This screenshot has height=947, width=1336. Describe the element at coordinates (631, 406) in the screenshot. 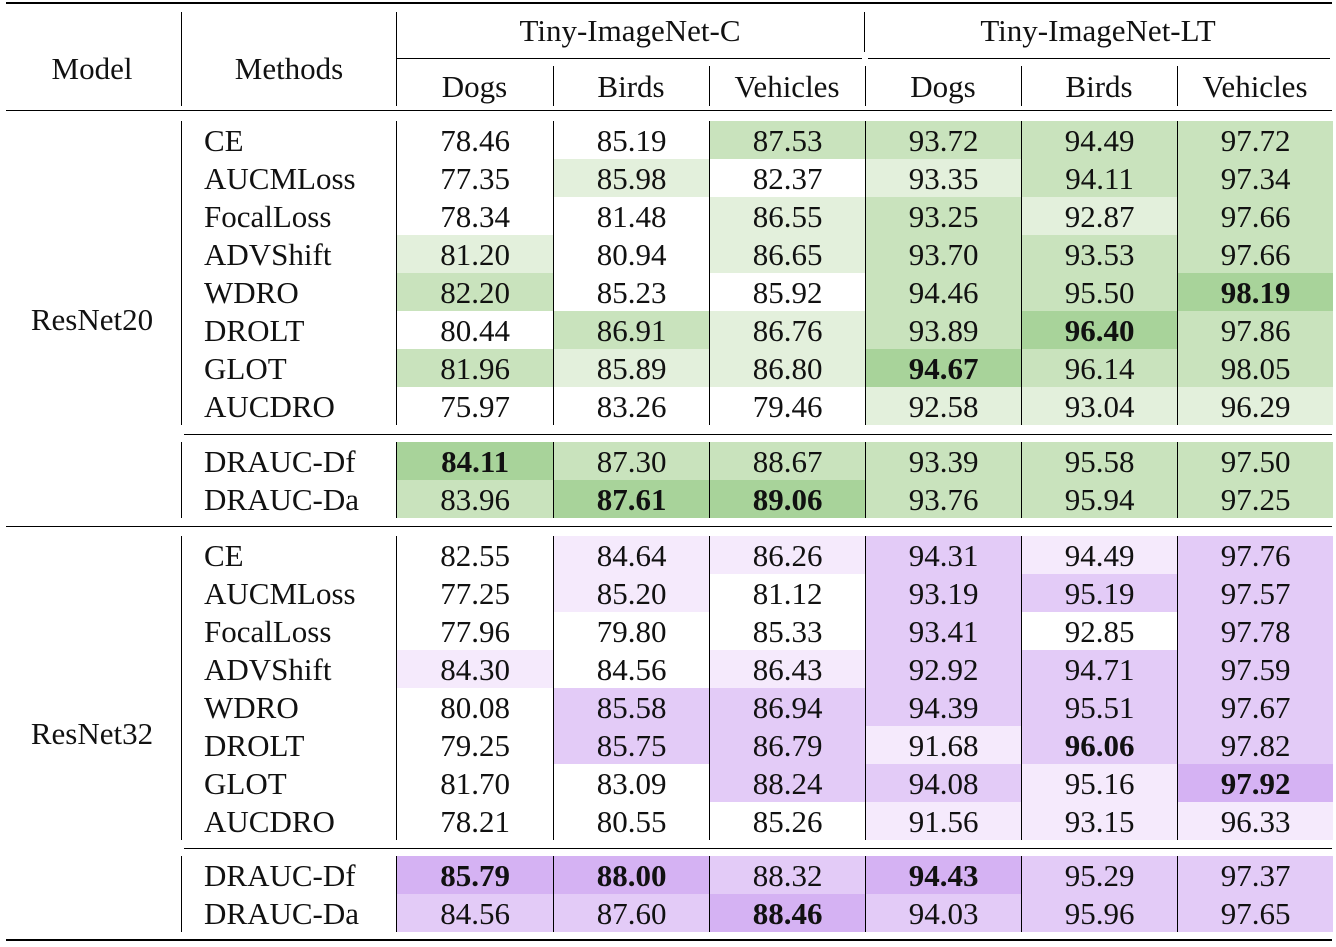

I see `value-cell: 83.26` at that location.